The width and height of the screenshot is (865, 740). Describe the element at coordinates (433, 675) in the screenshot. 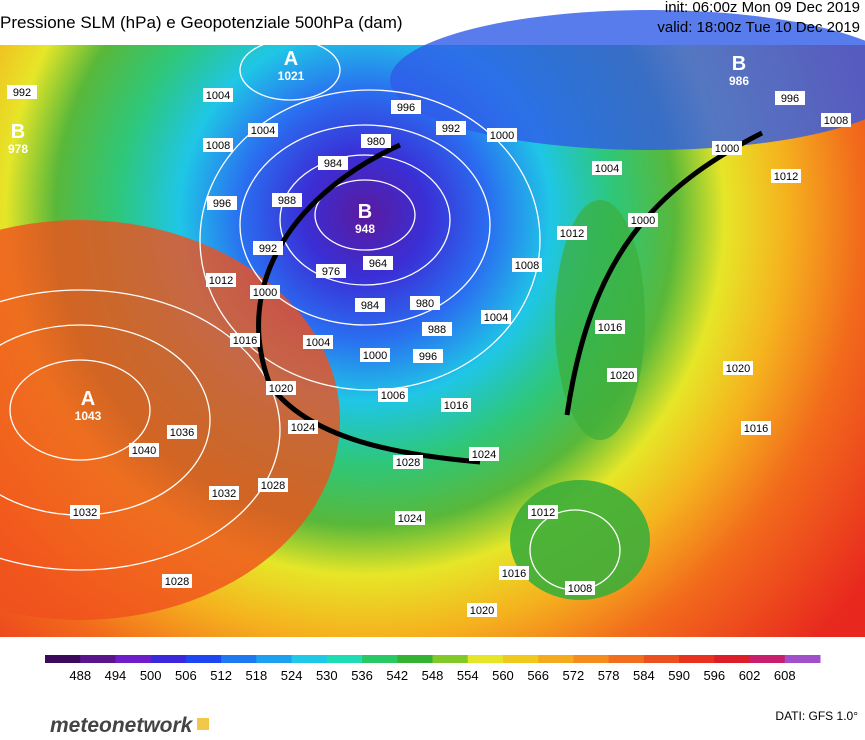

I see `colorbar-label: 548` at that location.